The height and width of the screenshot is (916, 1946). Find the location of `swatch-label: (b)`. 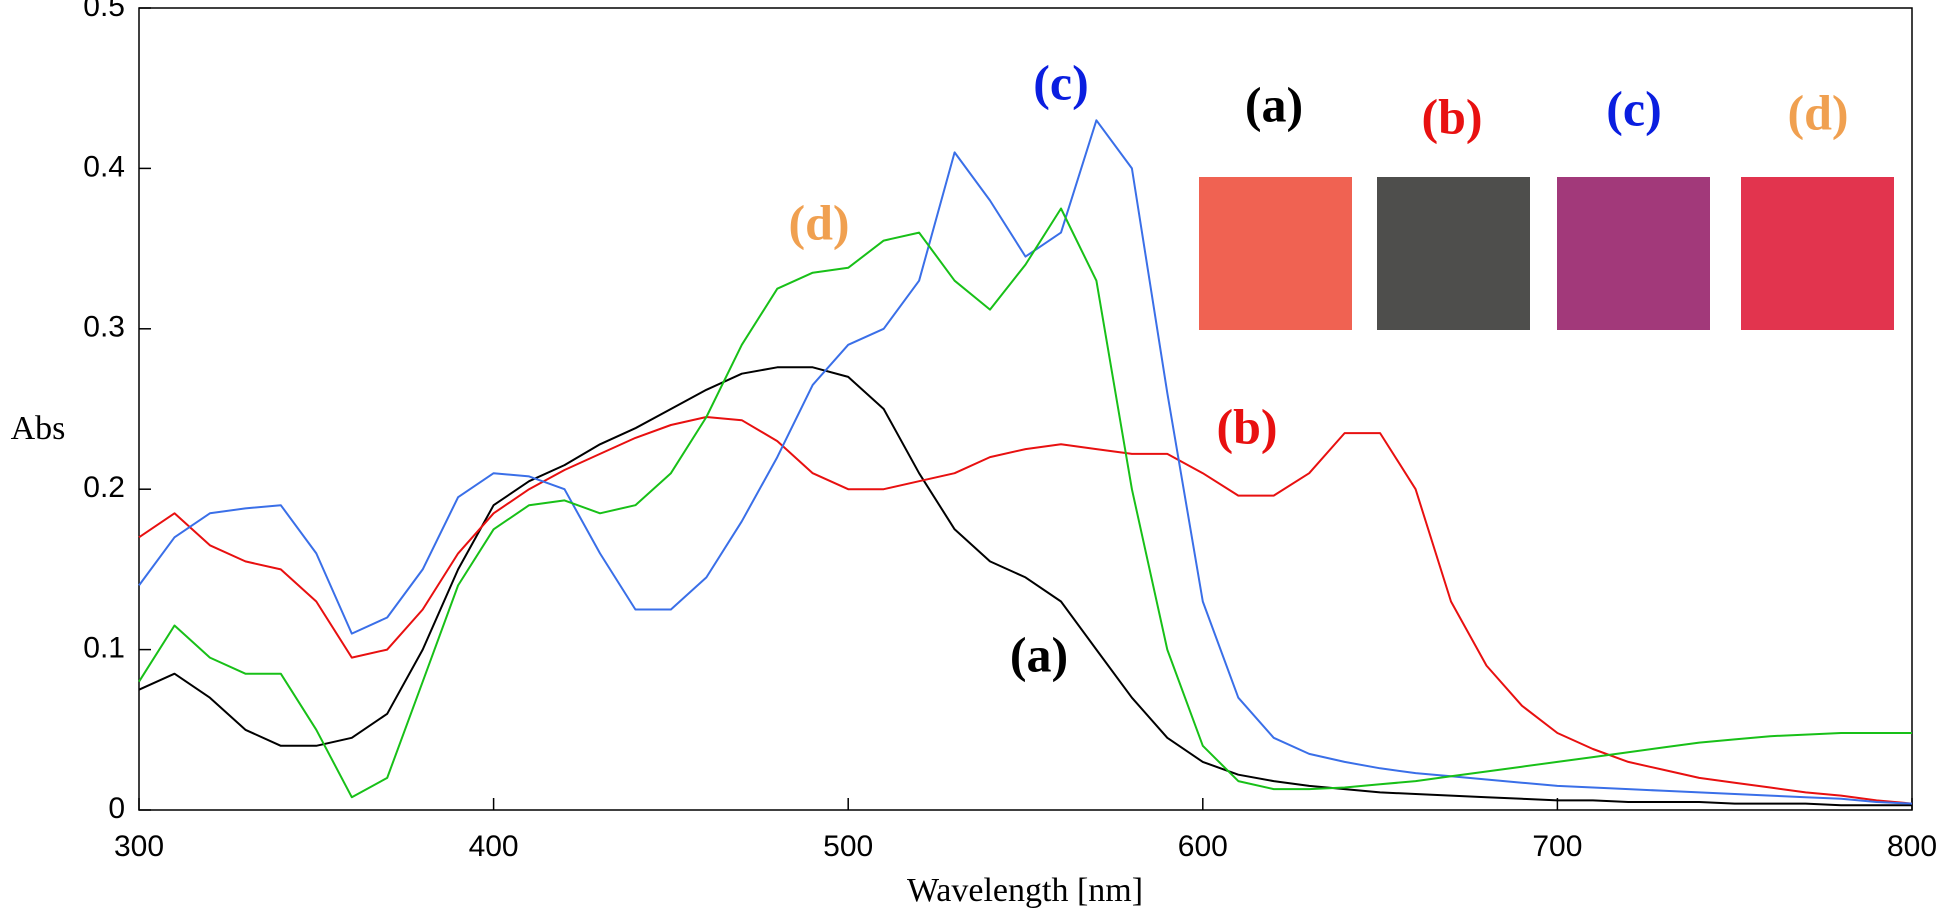

swatch-label: (b) is located at coordinates (1451, 116).